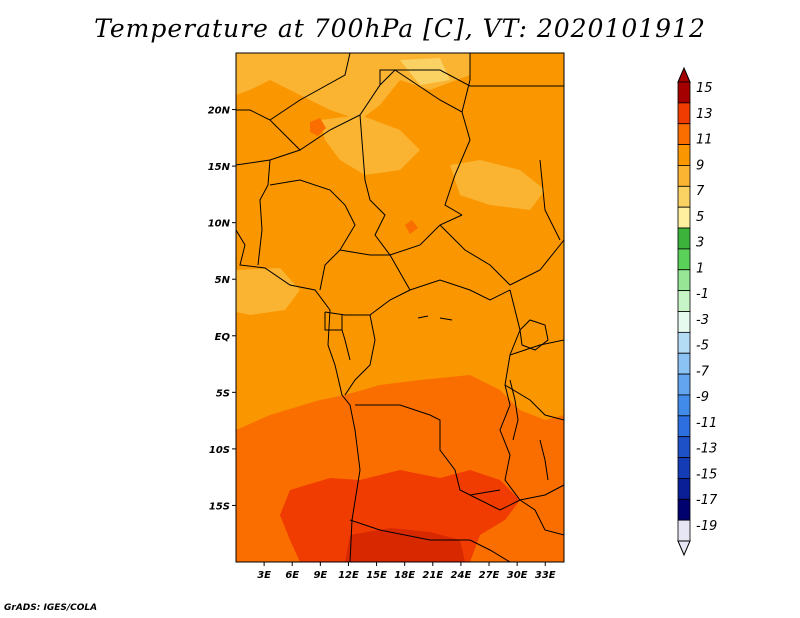 The width and height of the screenshot is (800, 618). What do you see at coordinates (700, 243) in the screenshot?
I see `colorbar-label: 3` at bounding box center [700, 243].